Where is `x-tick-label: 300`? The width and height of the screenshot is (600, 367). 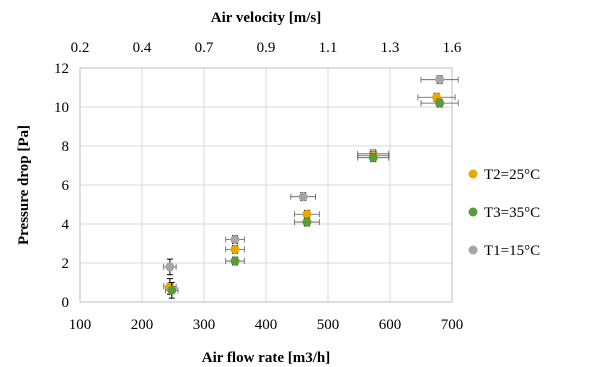
x-tick-label: 300 is located at coordinates (204, 325).